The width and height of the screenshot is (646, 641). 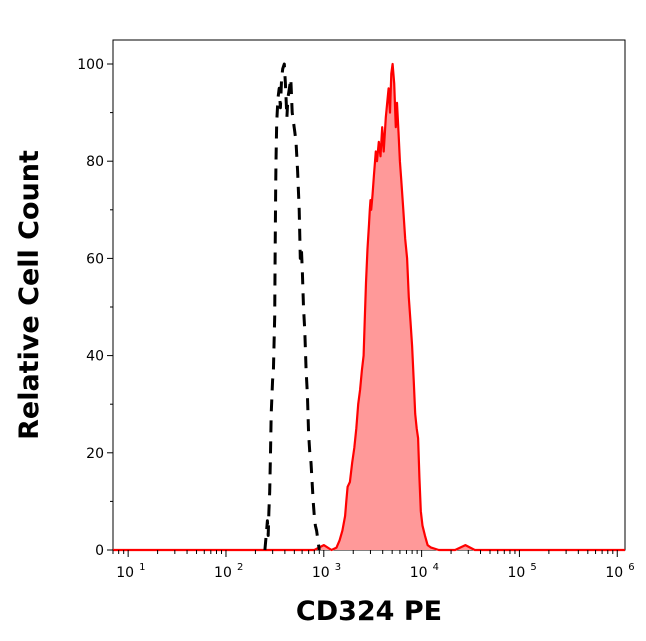 I want to click on x-tick-exponent: 2, so click(x=240, y=567).